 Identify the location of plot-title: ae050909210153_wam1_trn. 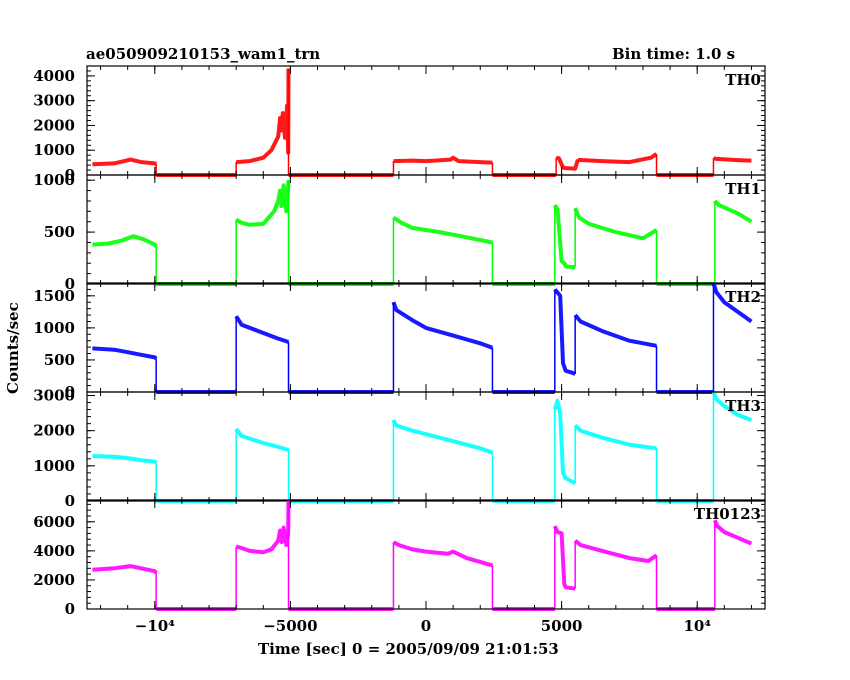
(203, 54).